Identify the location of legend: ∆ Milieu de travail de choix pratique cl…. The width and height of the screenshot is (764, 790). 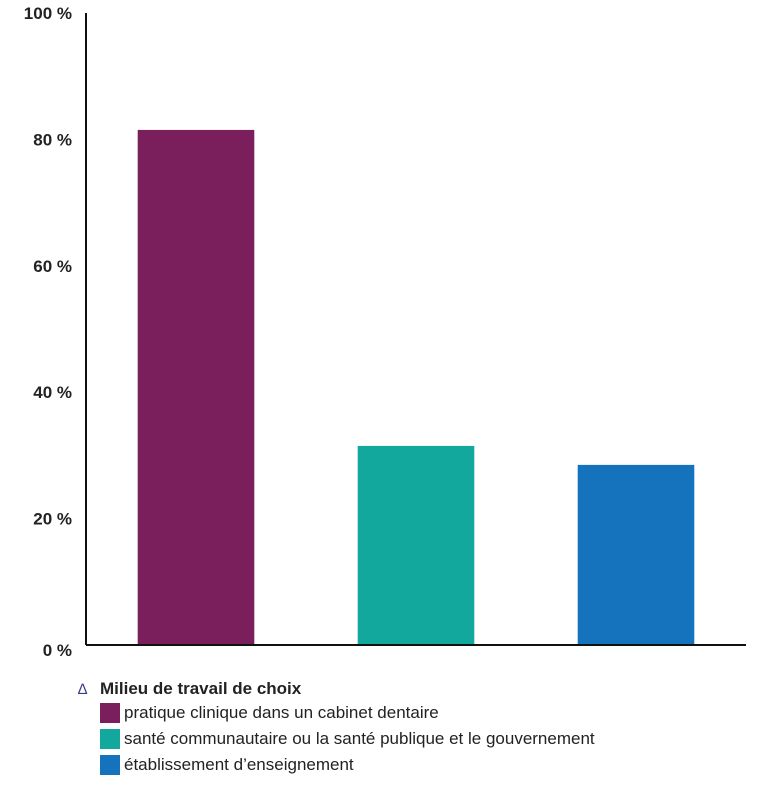
(336, 728).